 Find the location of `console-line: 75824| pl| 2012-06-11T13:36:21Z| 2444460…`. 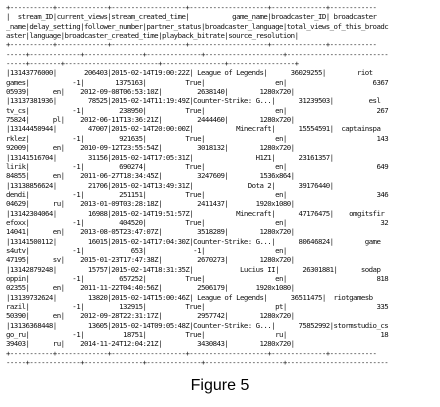

console-line: 75824| pl| 2012-06-11T13:36:21Z| 2444460… is located at coordinates (150, 120).